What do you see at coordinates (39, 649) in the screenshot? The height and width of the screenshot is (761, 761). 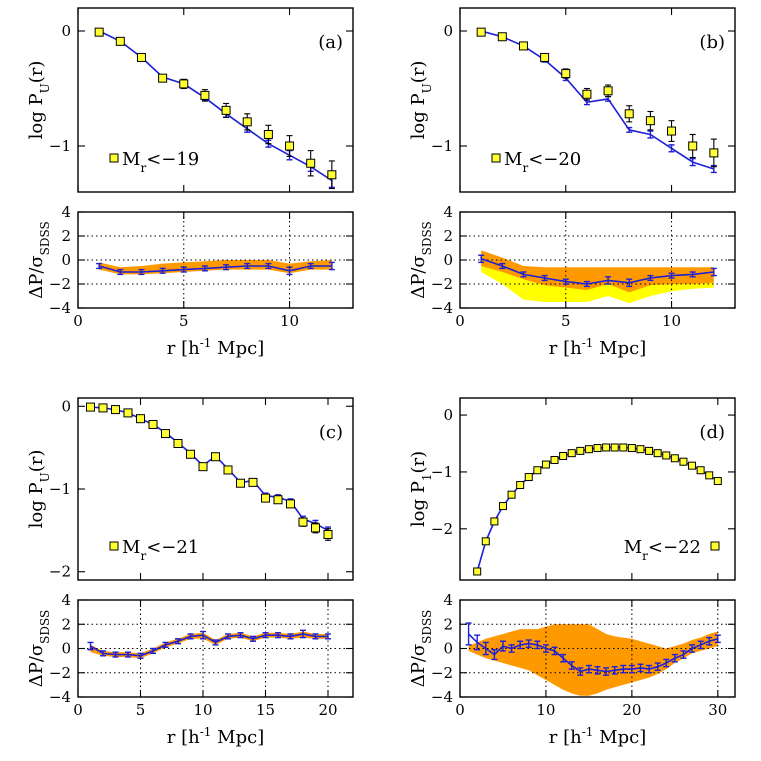 I see `y-axis-label: ΔP/σSDSS` at bounding box center [39, 649].